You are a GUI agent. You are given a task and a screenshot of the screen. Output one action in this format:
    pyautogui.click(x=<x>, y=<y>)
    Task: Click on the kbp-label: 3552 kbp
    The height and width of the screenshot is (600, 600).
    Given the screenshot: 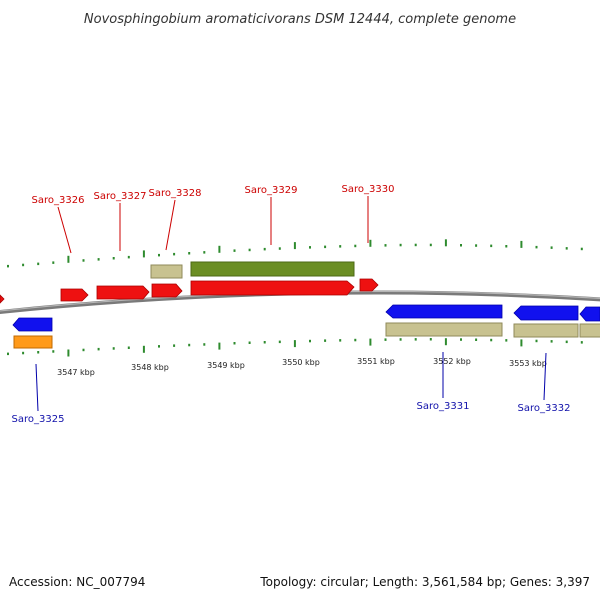 What is the action you would take?
    pyautogui.click(x=452, y=361)
    